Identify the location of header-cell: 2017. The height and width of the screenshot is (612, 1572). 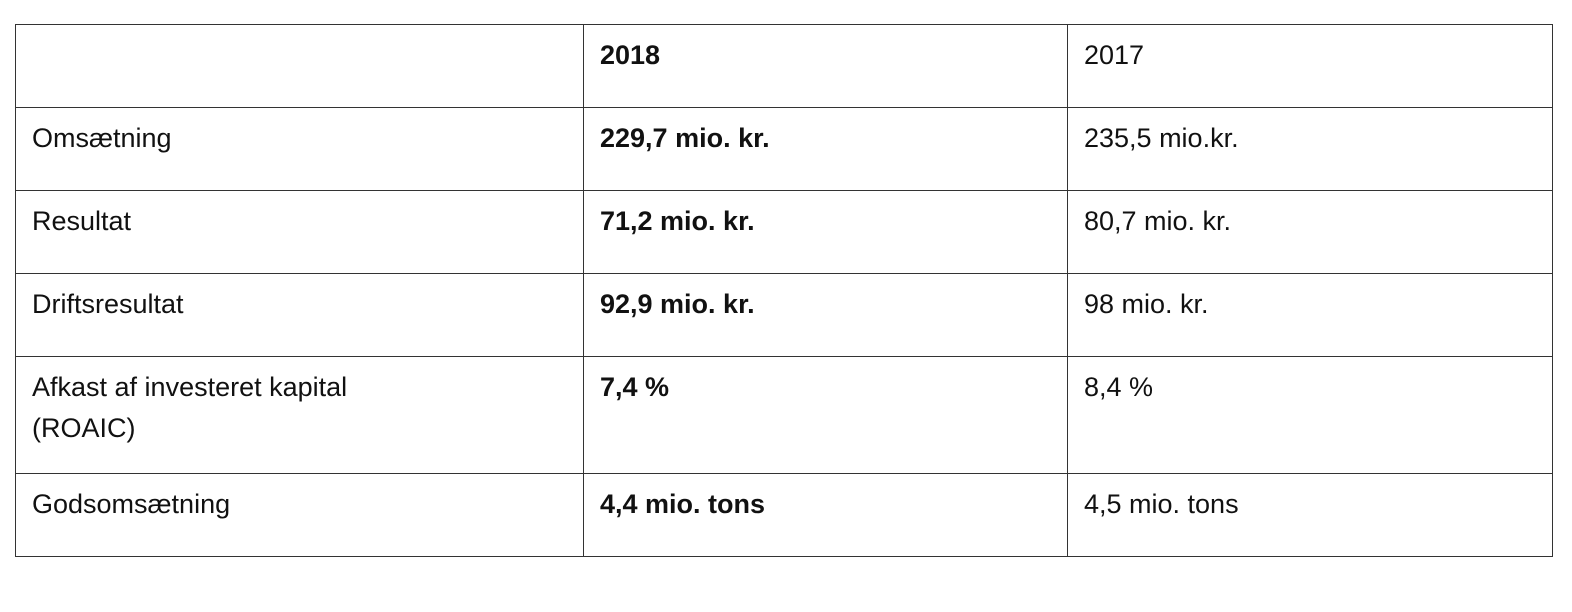
(1310, 66).